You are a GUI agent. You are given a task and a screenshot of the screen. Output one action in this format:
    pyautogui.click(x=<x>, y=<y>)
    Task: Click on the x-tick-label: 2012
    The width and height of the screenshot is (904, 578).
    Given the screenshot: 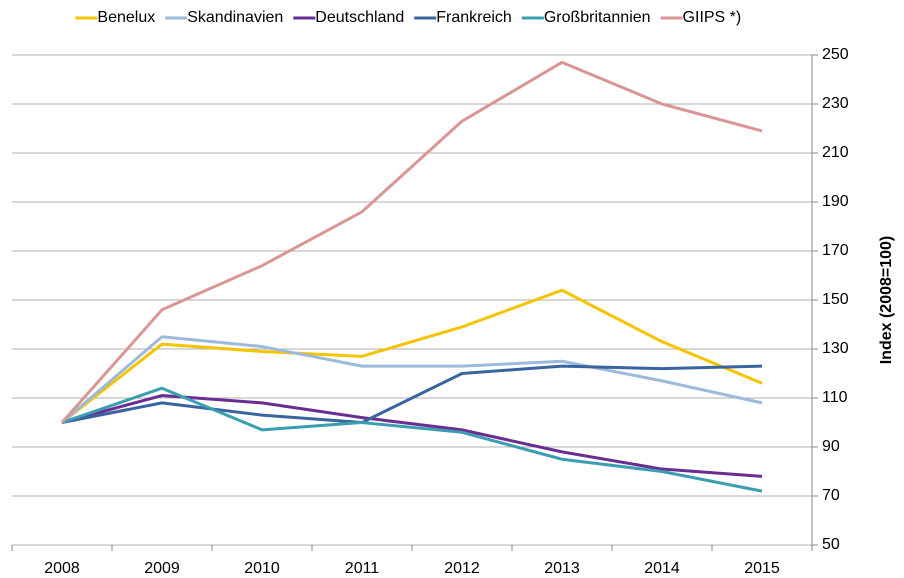 What is the action you would take?
    pyautogui.click(x=462, y=568)
    